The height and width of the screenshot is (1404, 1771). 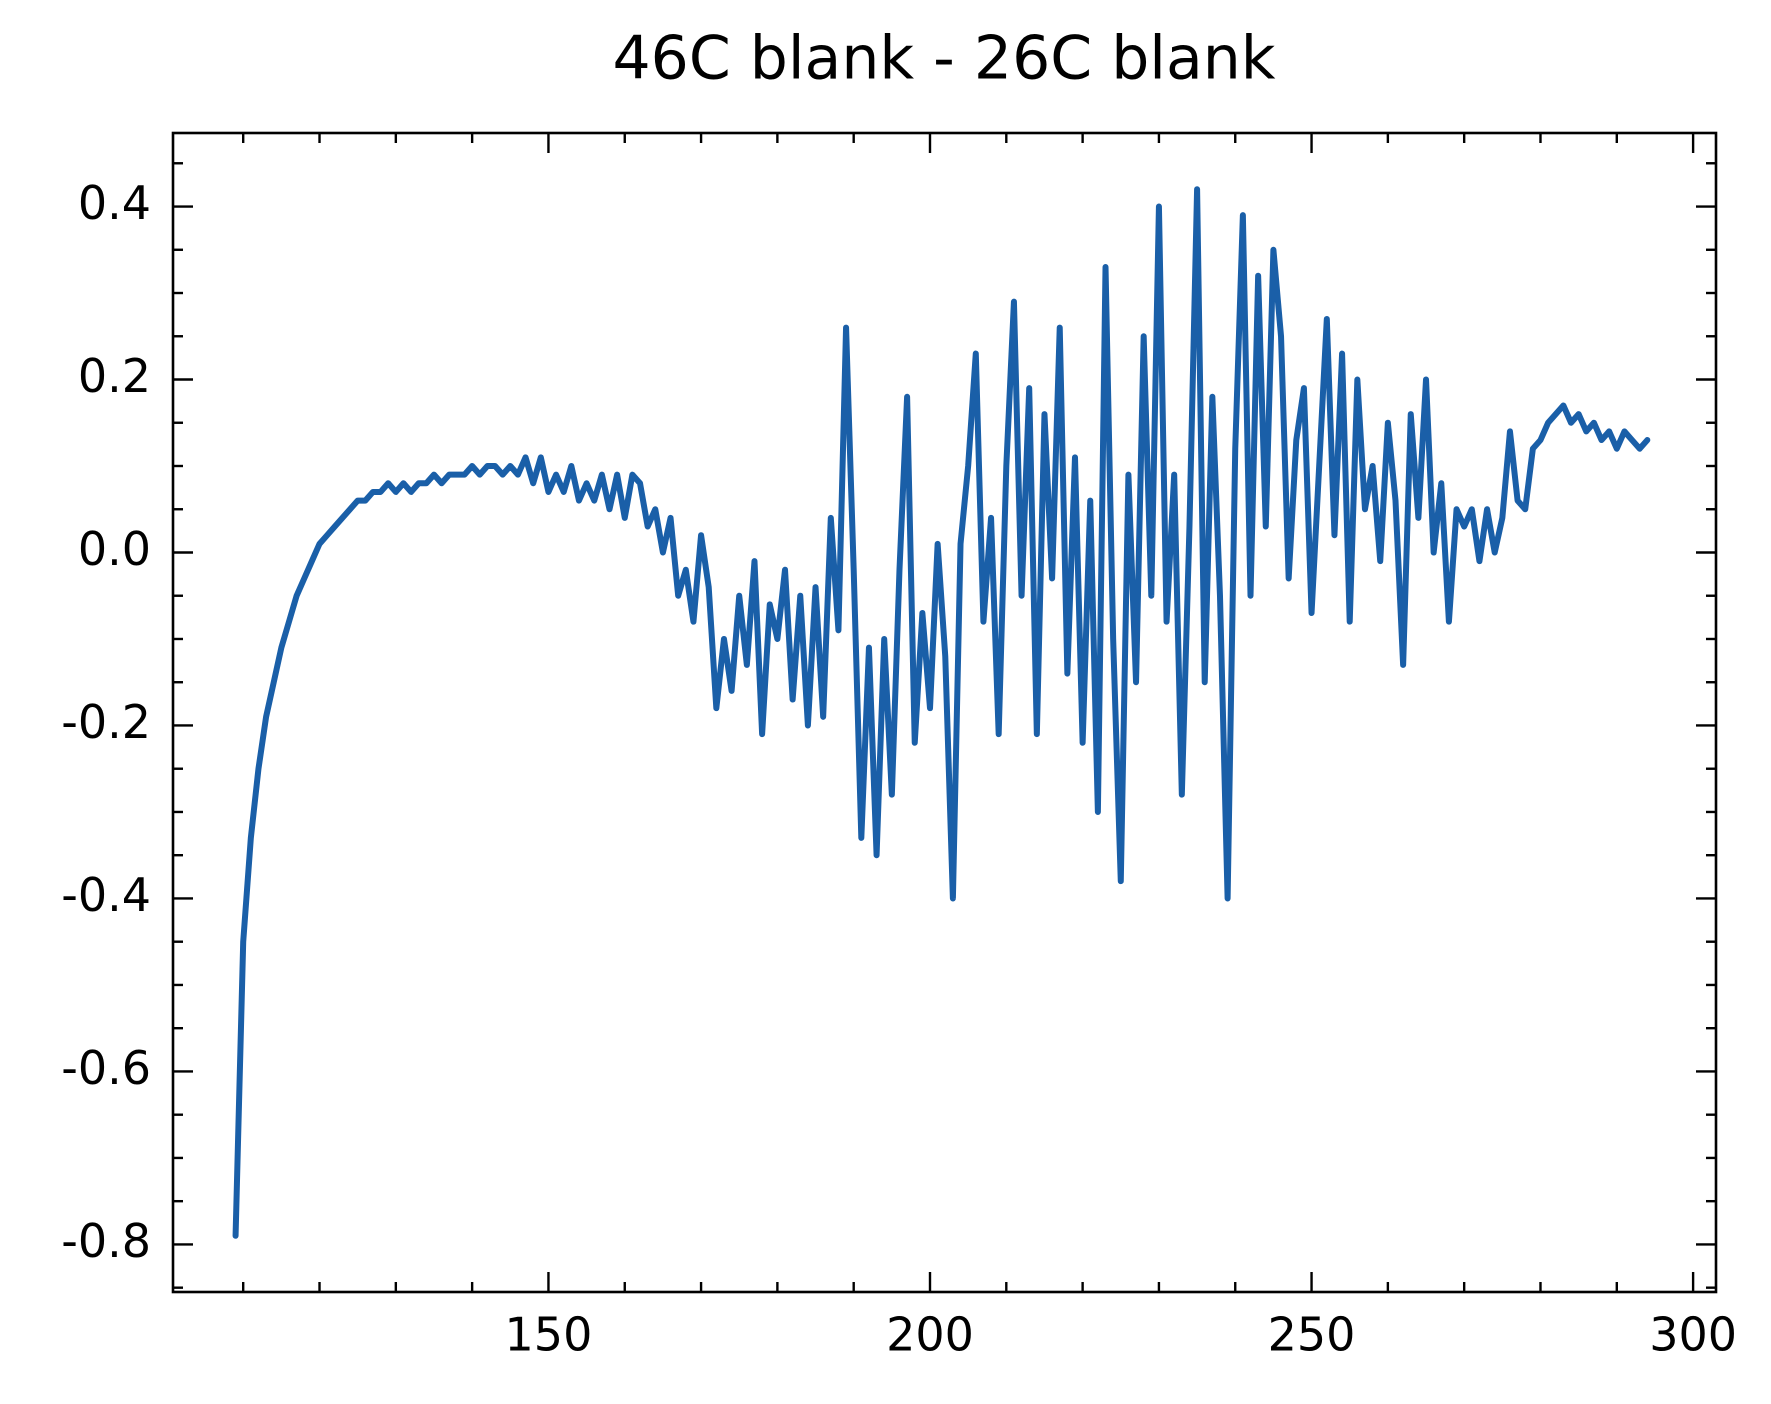 I want to click on x-tick-label: 250, so click(x=1312, y=1335).